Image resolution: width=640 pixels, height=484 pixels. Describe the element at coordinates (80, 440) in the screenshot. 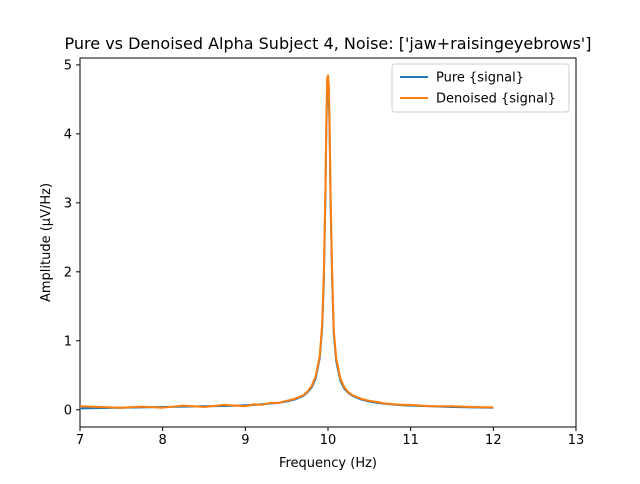

I see `x-tick-label: 7` at that location.